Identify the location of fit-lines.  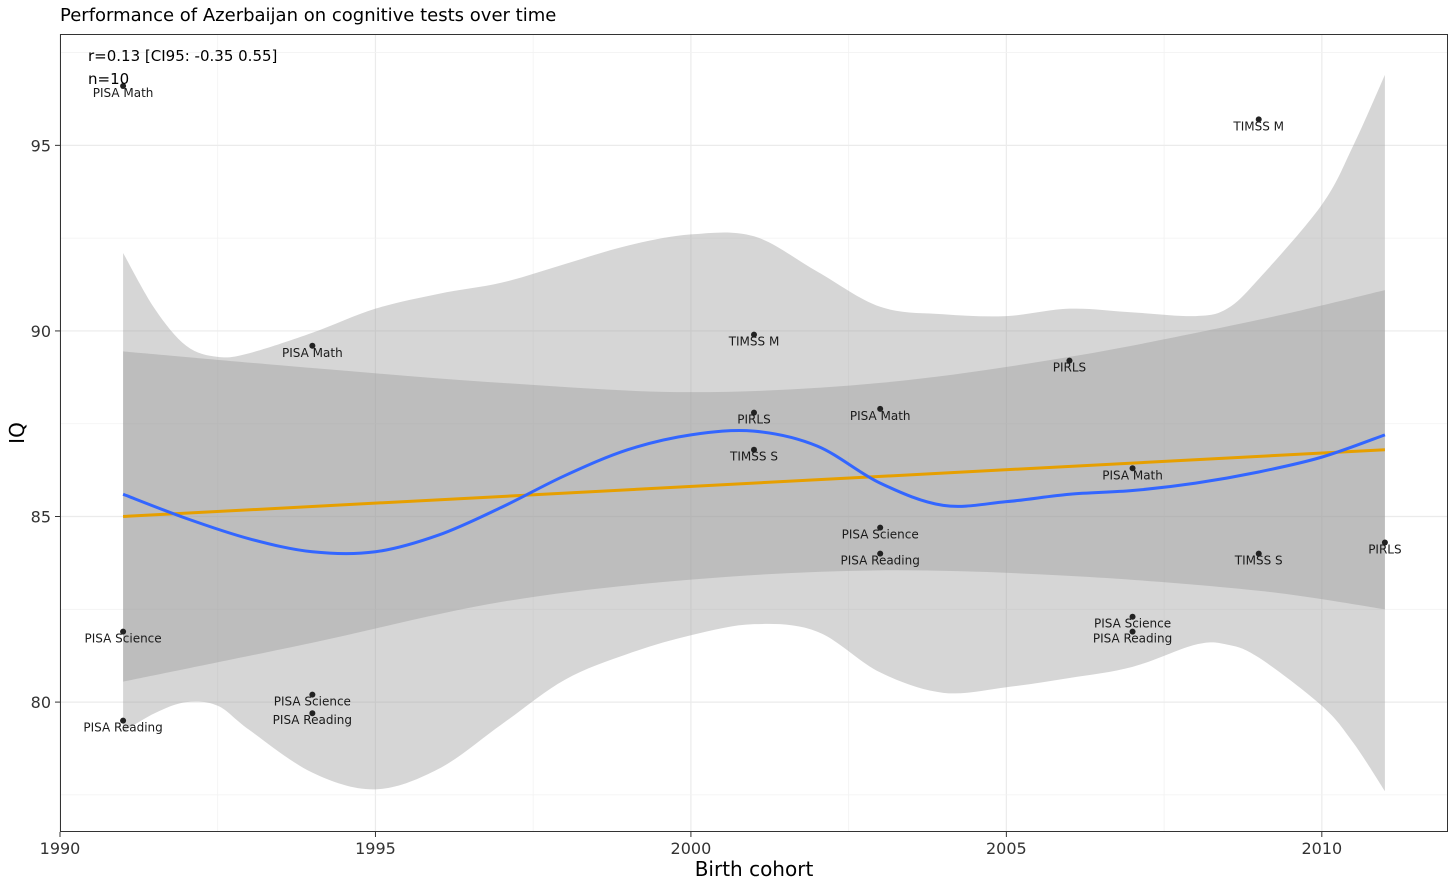
(754, 492).